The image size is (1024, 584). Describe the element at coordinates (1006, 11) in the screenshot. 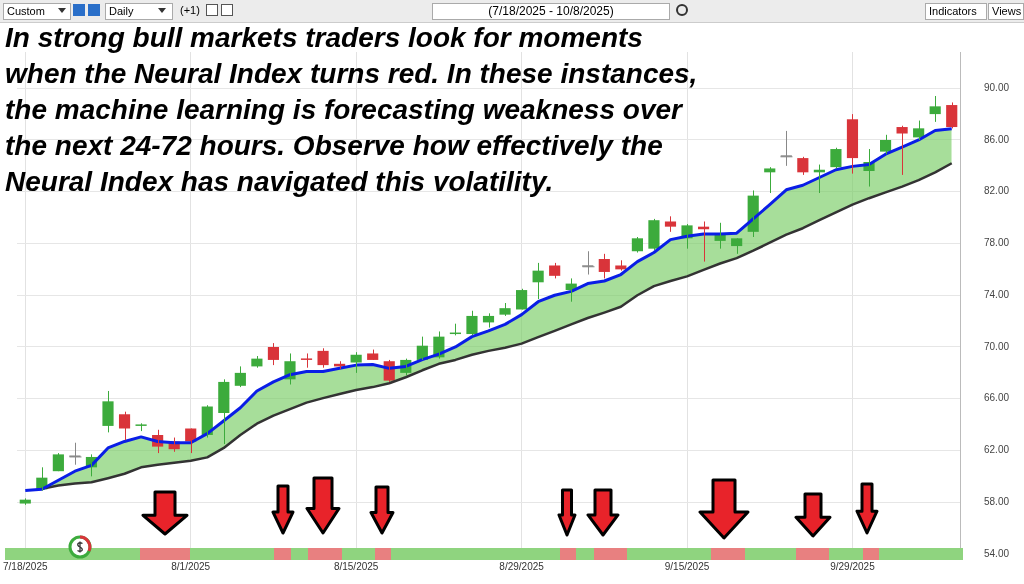

I see `text: Views` at that location.